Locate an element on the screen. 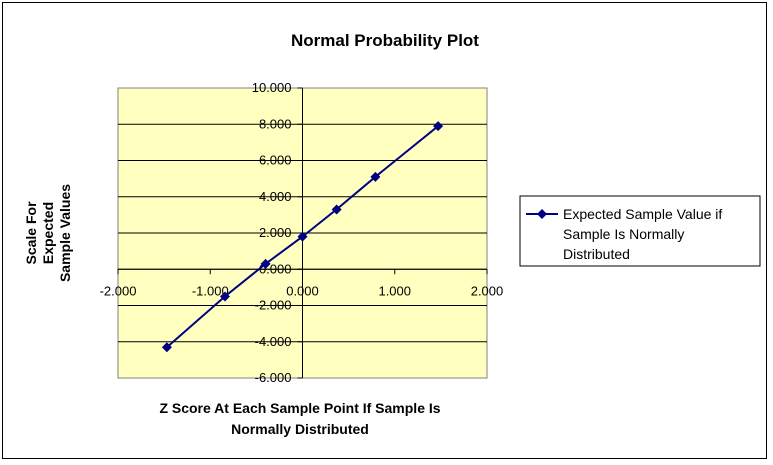 This screenshot has width=773, height=465. y-tick-label: 8.000 is located at coordinates (275, 123).